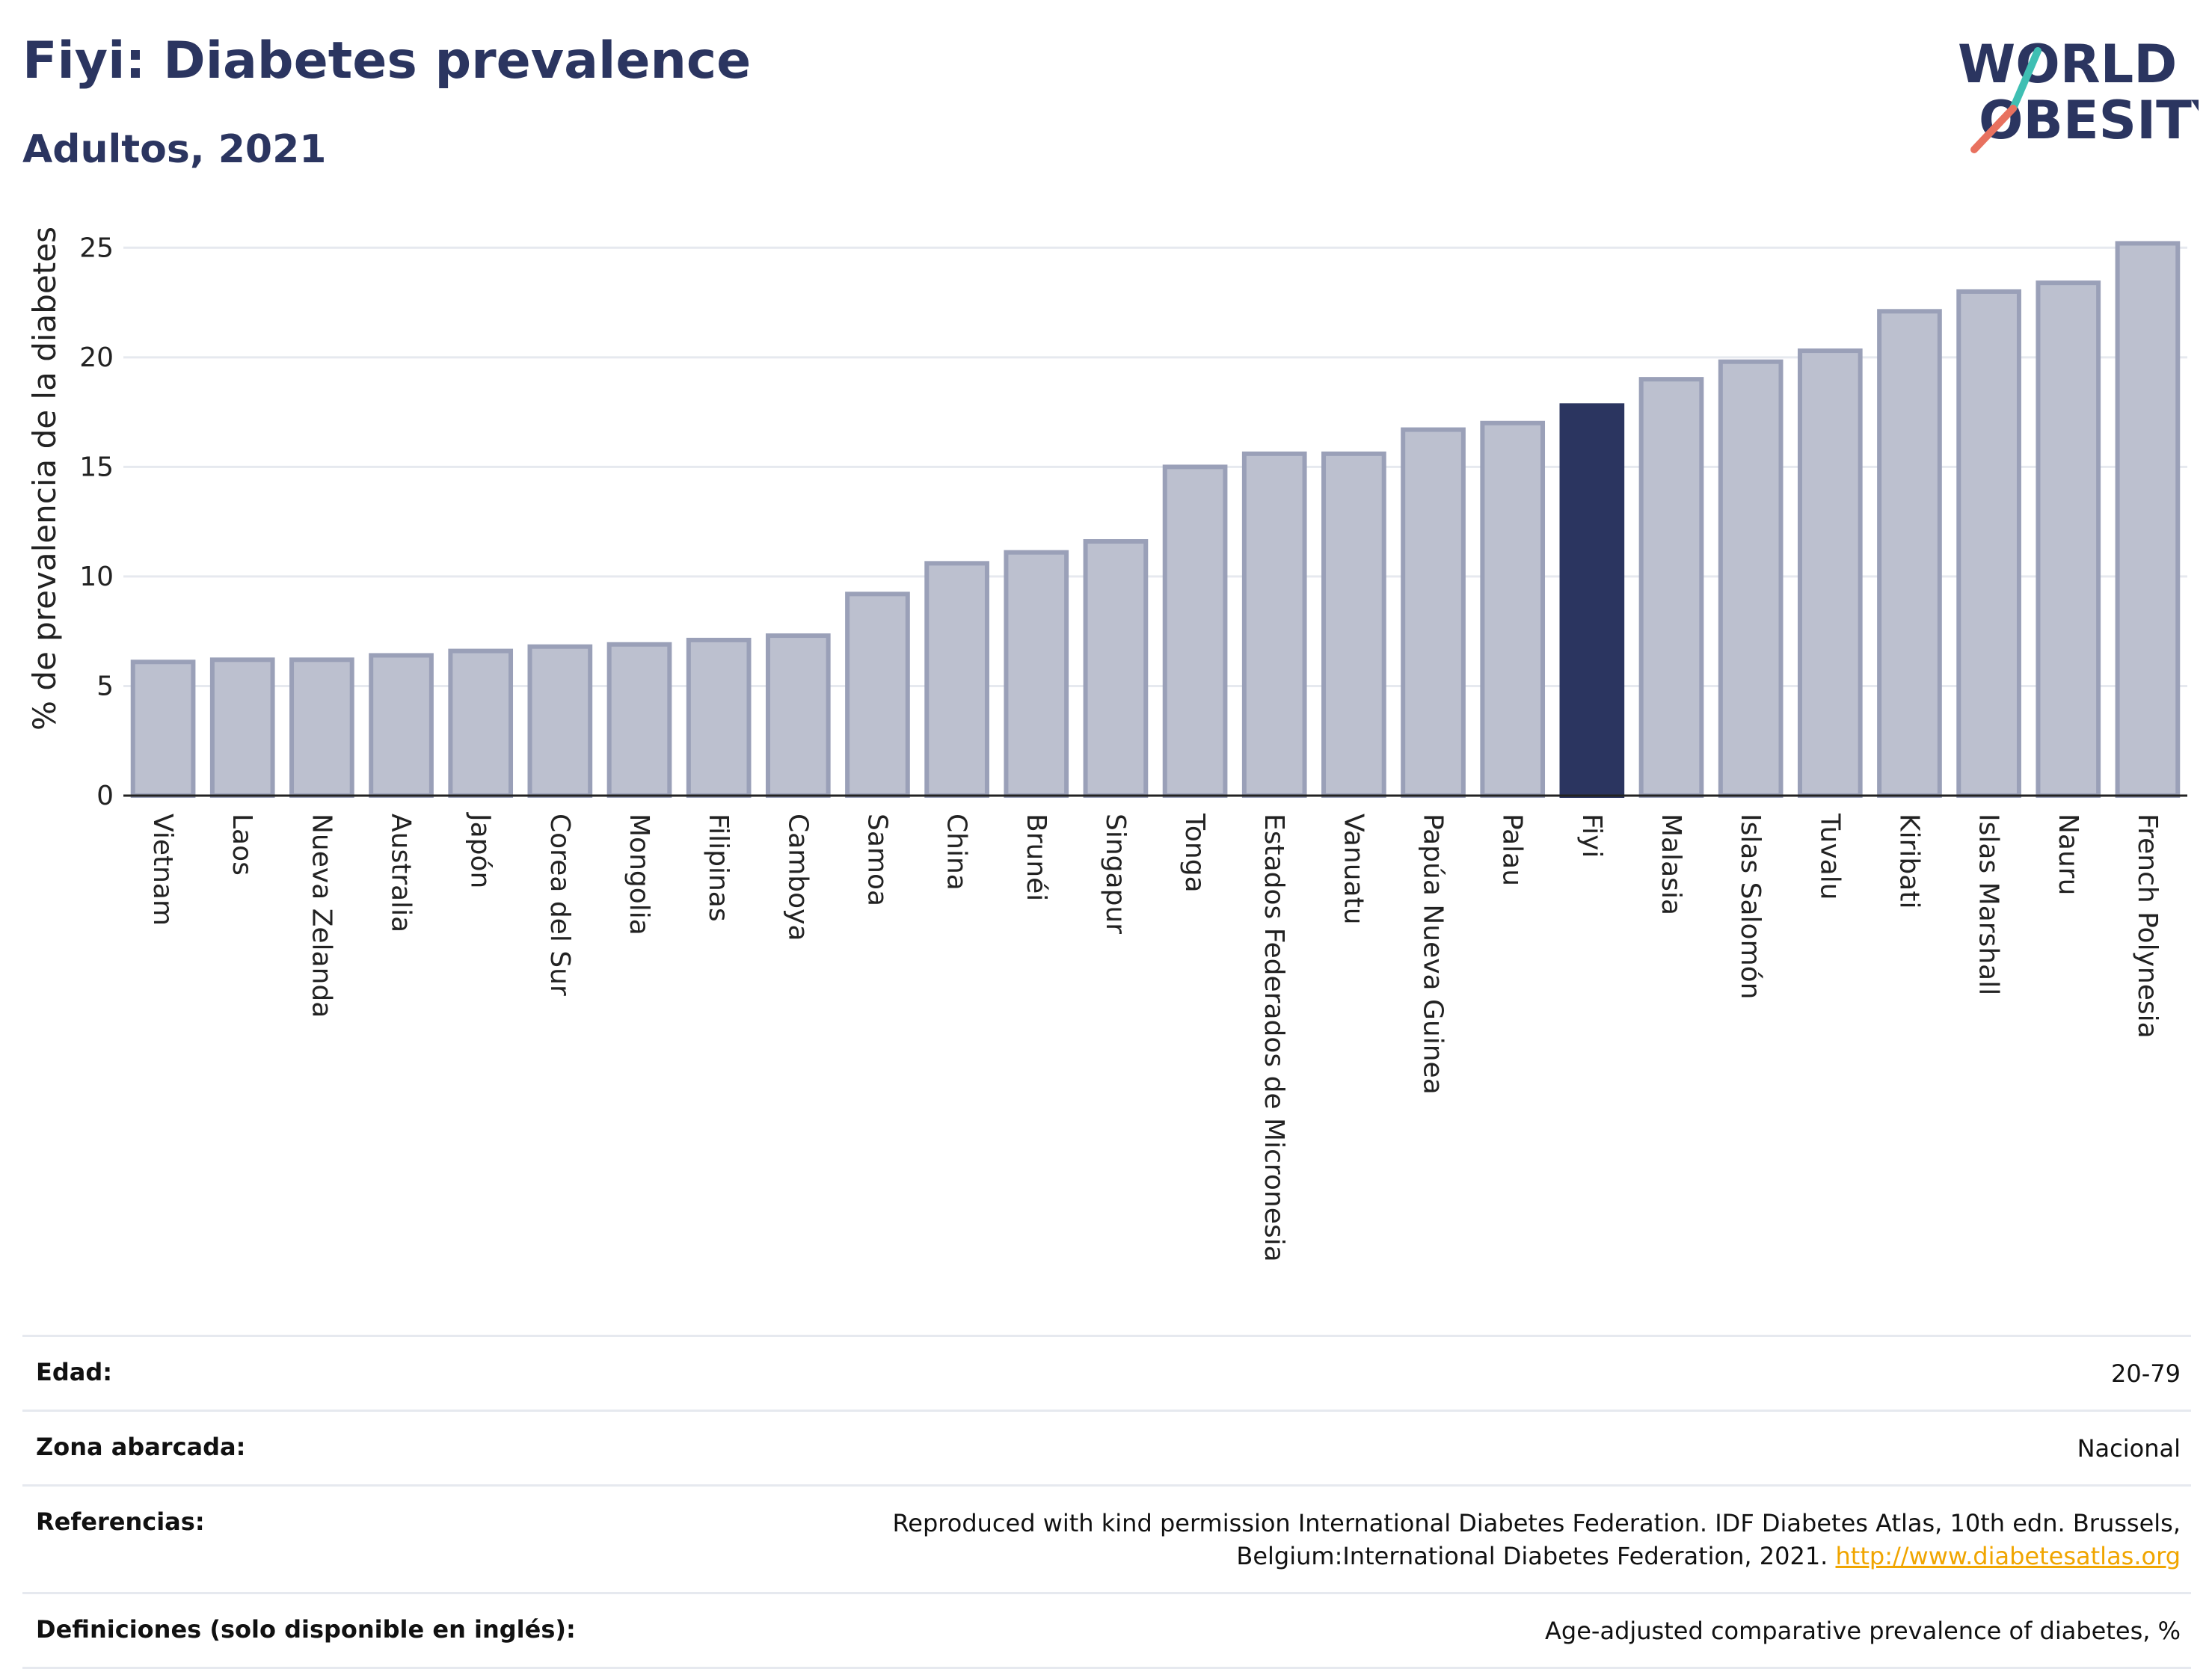  Describe the element at coordinates (2008, 1555) in the screenshot. I see `references-link: http://www.diabetesatlas.org` at that location.